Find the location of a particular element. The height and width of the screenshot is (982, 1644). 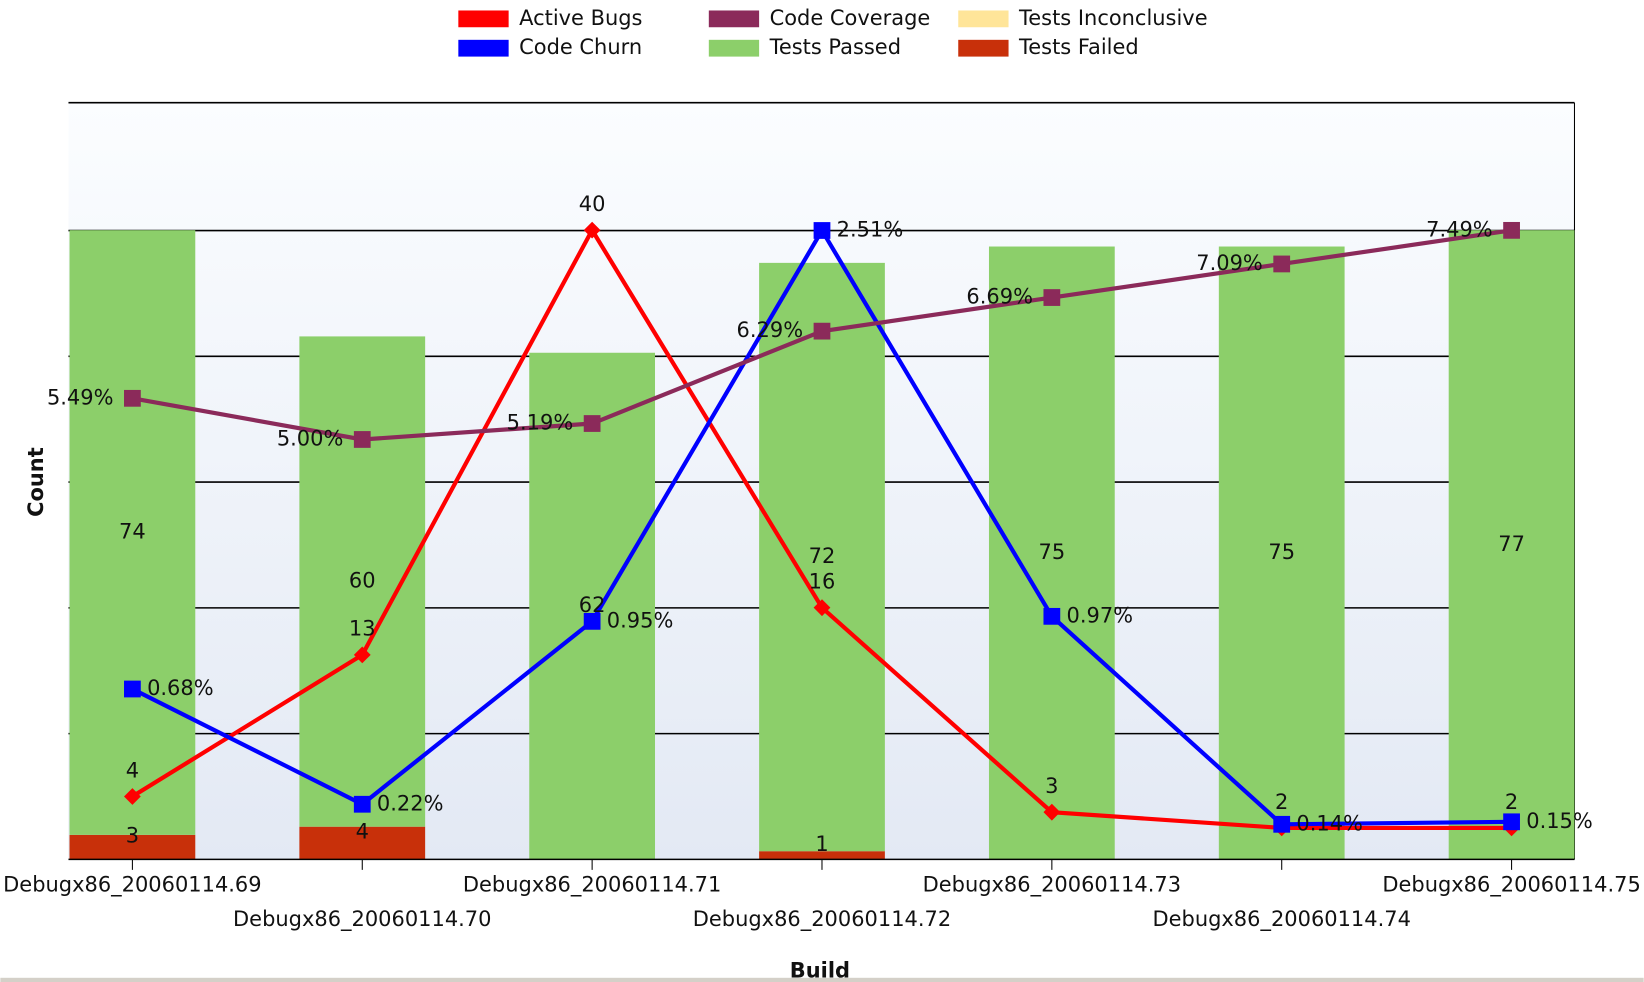

x-tick-label: Debugx86_20060114.72 is located at coordinates (822, 919).